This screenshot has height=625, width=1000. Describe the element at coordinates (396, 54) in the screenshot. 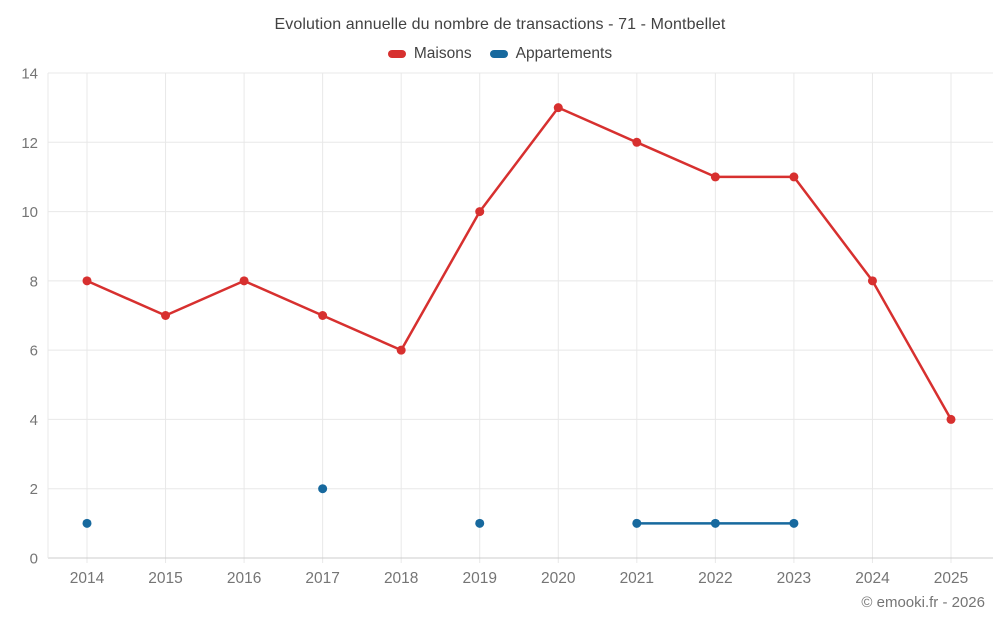

I see `maisons-legend-marker-icon` at that location.